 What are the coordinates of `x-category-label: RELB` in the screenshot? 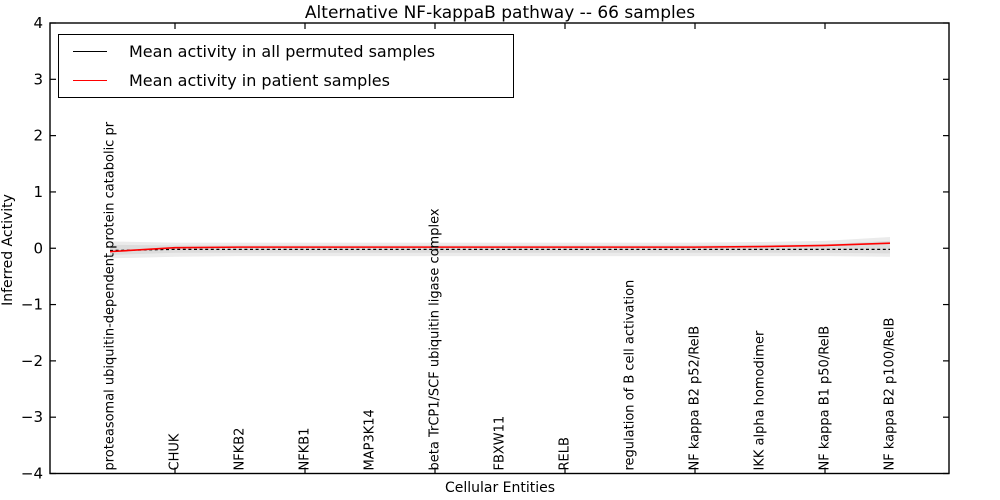 It's located at (565, 453).